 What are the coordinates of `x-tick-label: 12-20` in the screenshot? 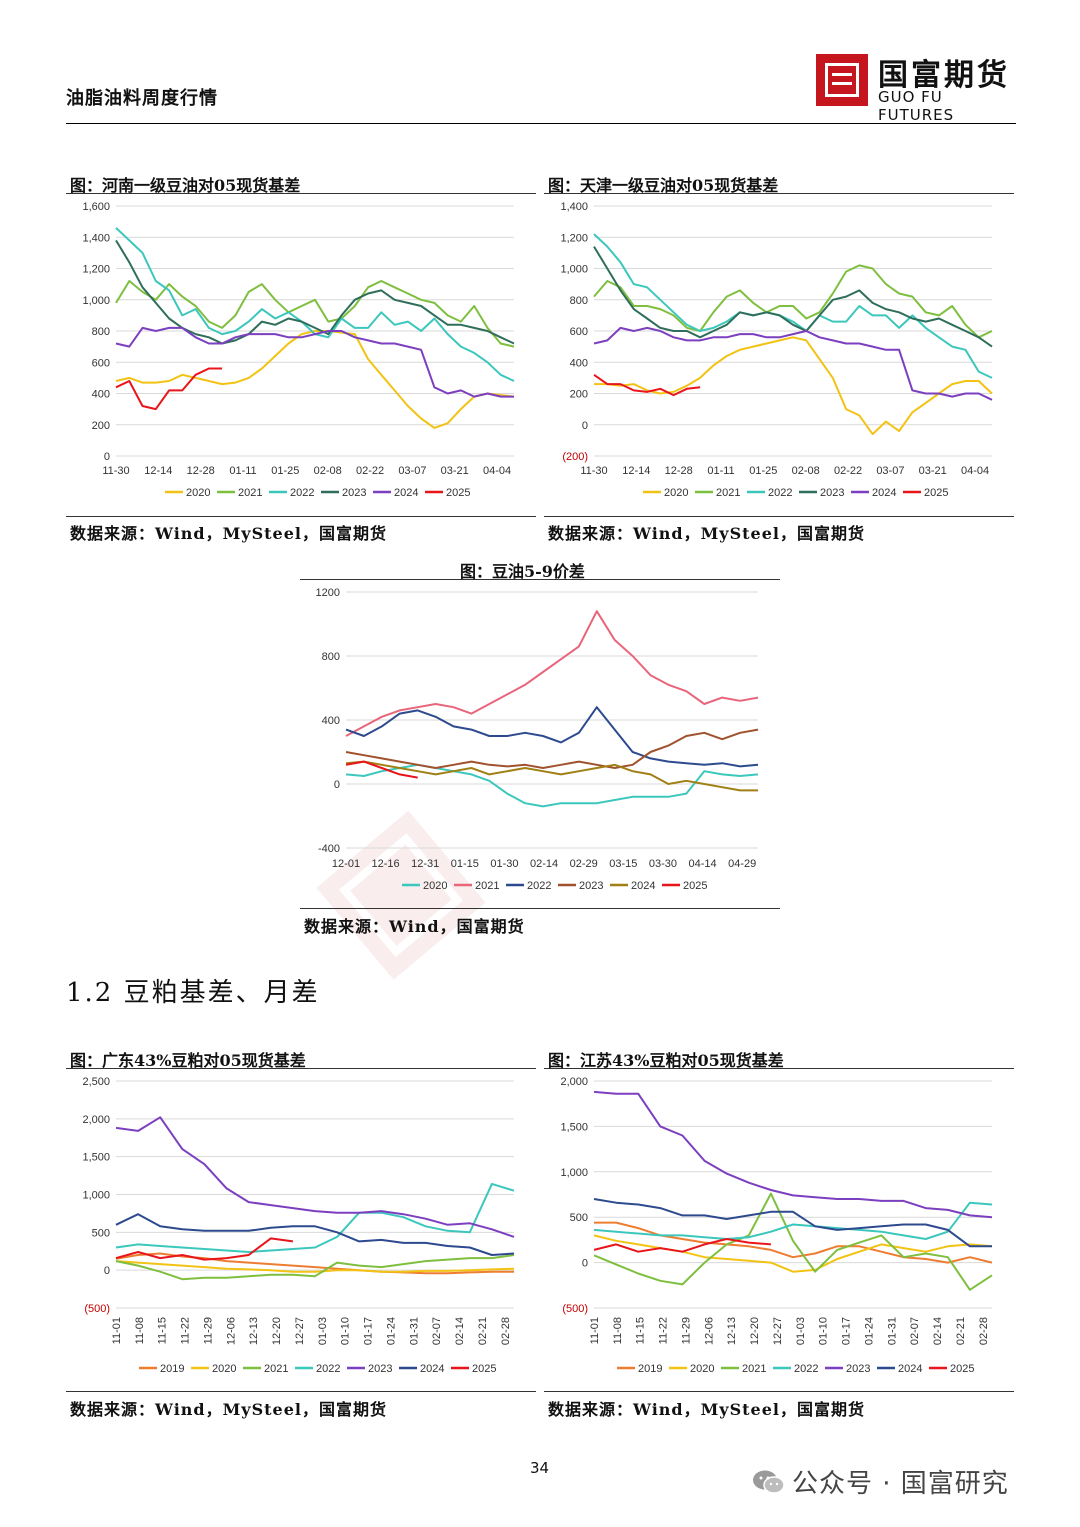 It's located at (755, 1331).